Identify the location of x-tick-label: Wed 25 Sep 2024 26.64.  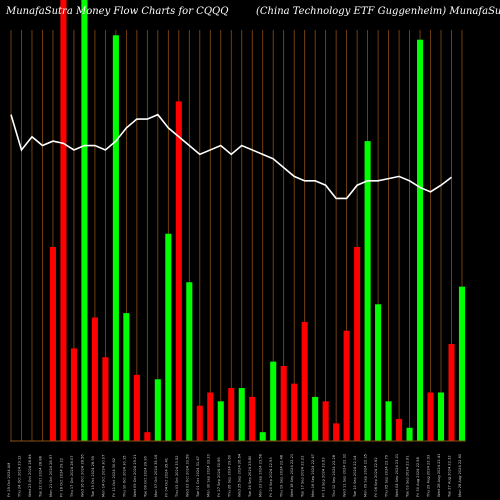
(240, 475).